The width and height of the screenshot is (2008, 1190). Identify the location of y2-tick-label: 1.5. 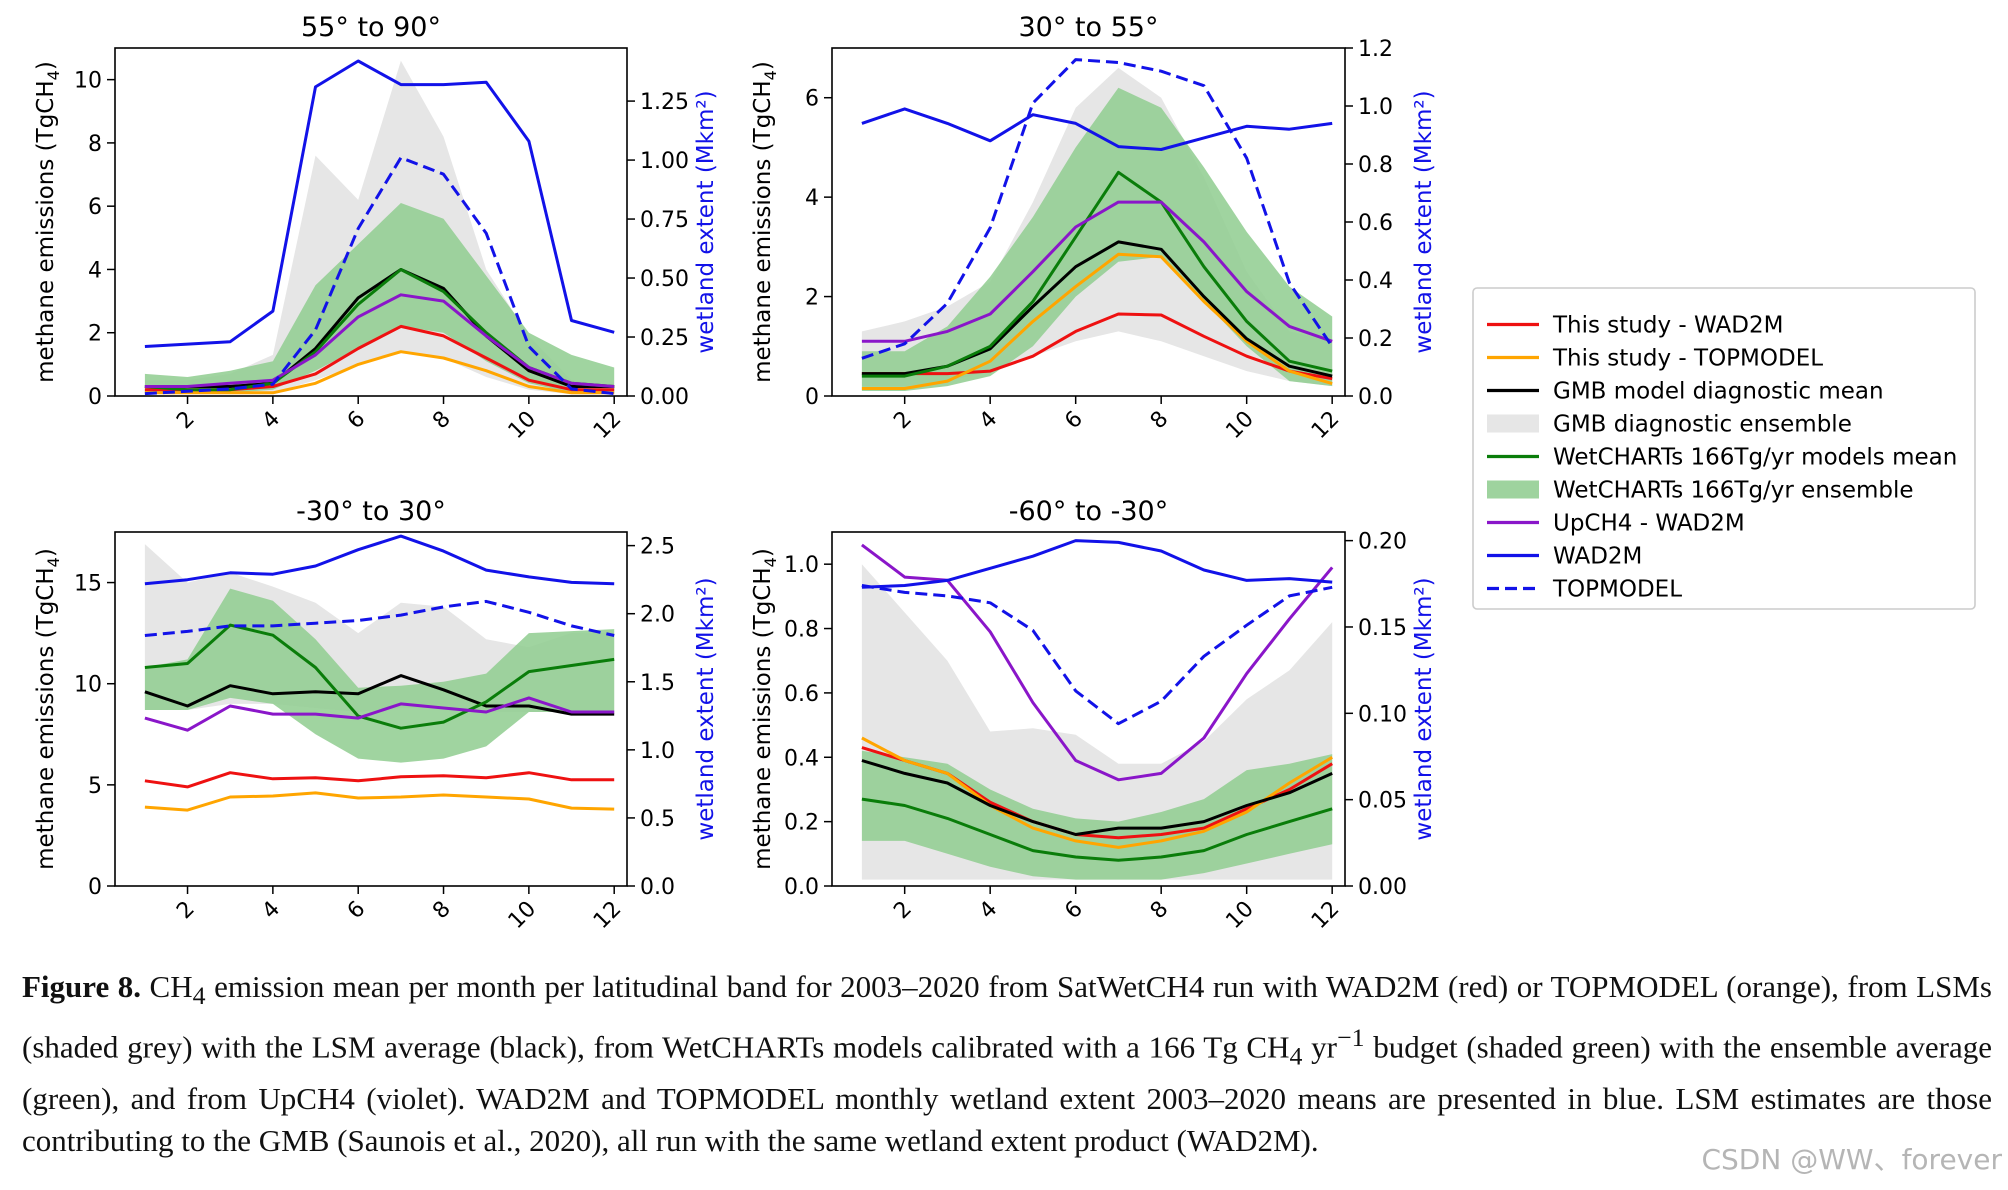
(657, 683).